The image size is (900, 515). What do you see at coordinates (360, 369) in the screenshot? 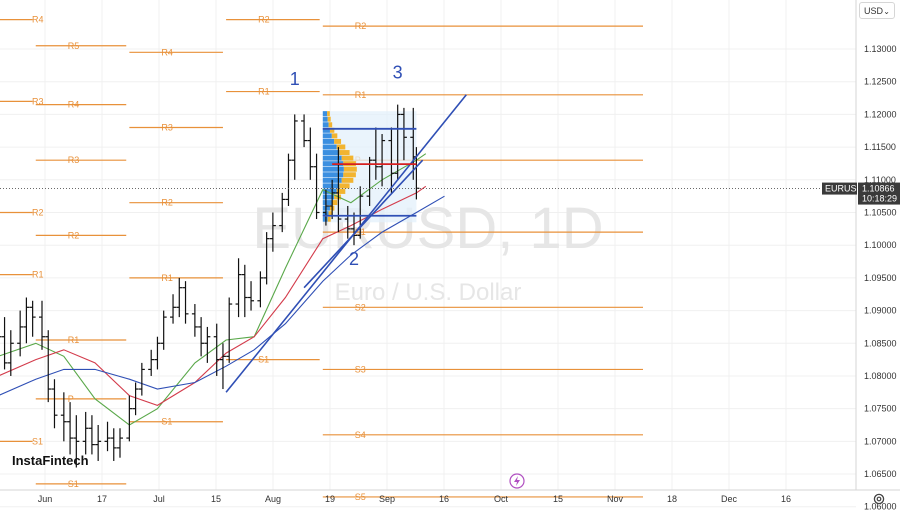
I see `pivot-label: S3` at bounding box center [360, 369].